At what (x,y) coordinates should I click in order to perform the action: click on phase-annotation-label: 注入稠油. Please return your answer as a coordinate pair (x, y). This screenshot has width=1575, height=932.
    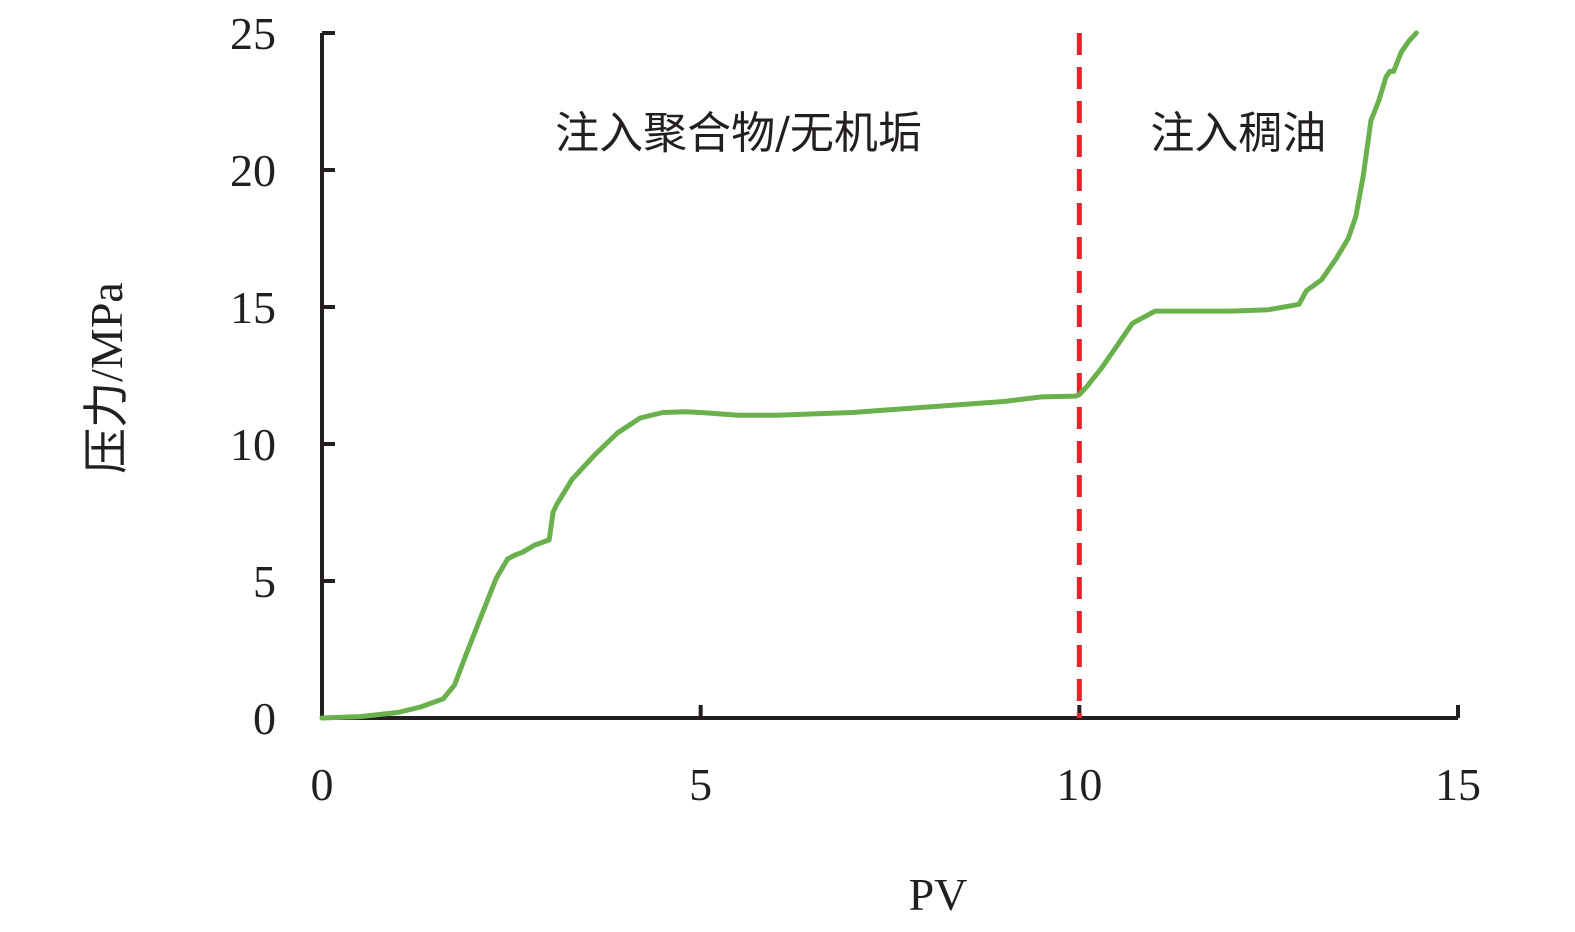
    Looking at the image, I should click on (1238, 133).